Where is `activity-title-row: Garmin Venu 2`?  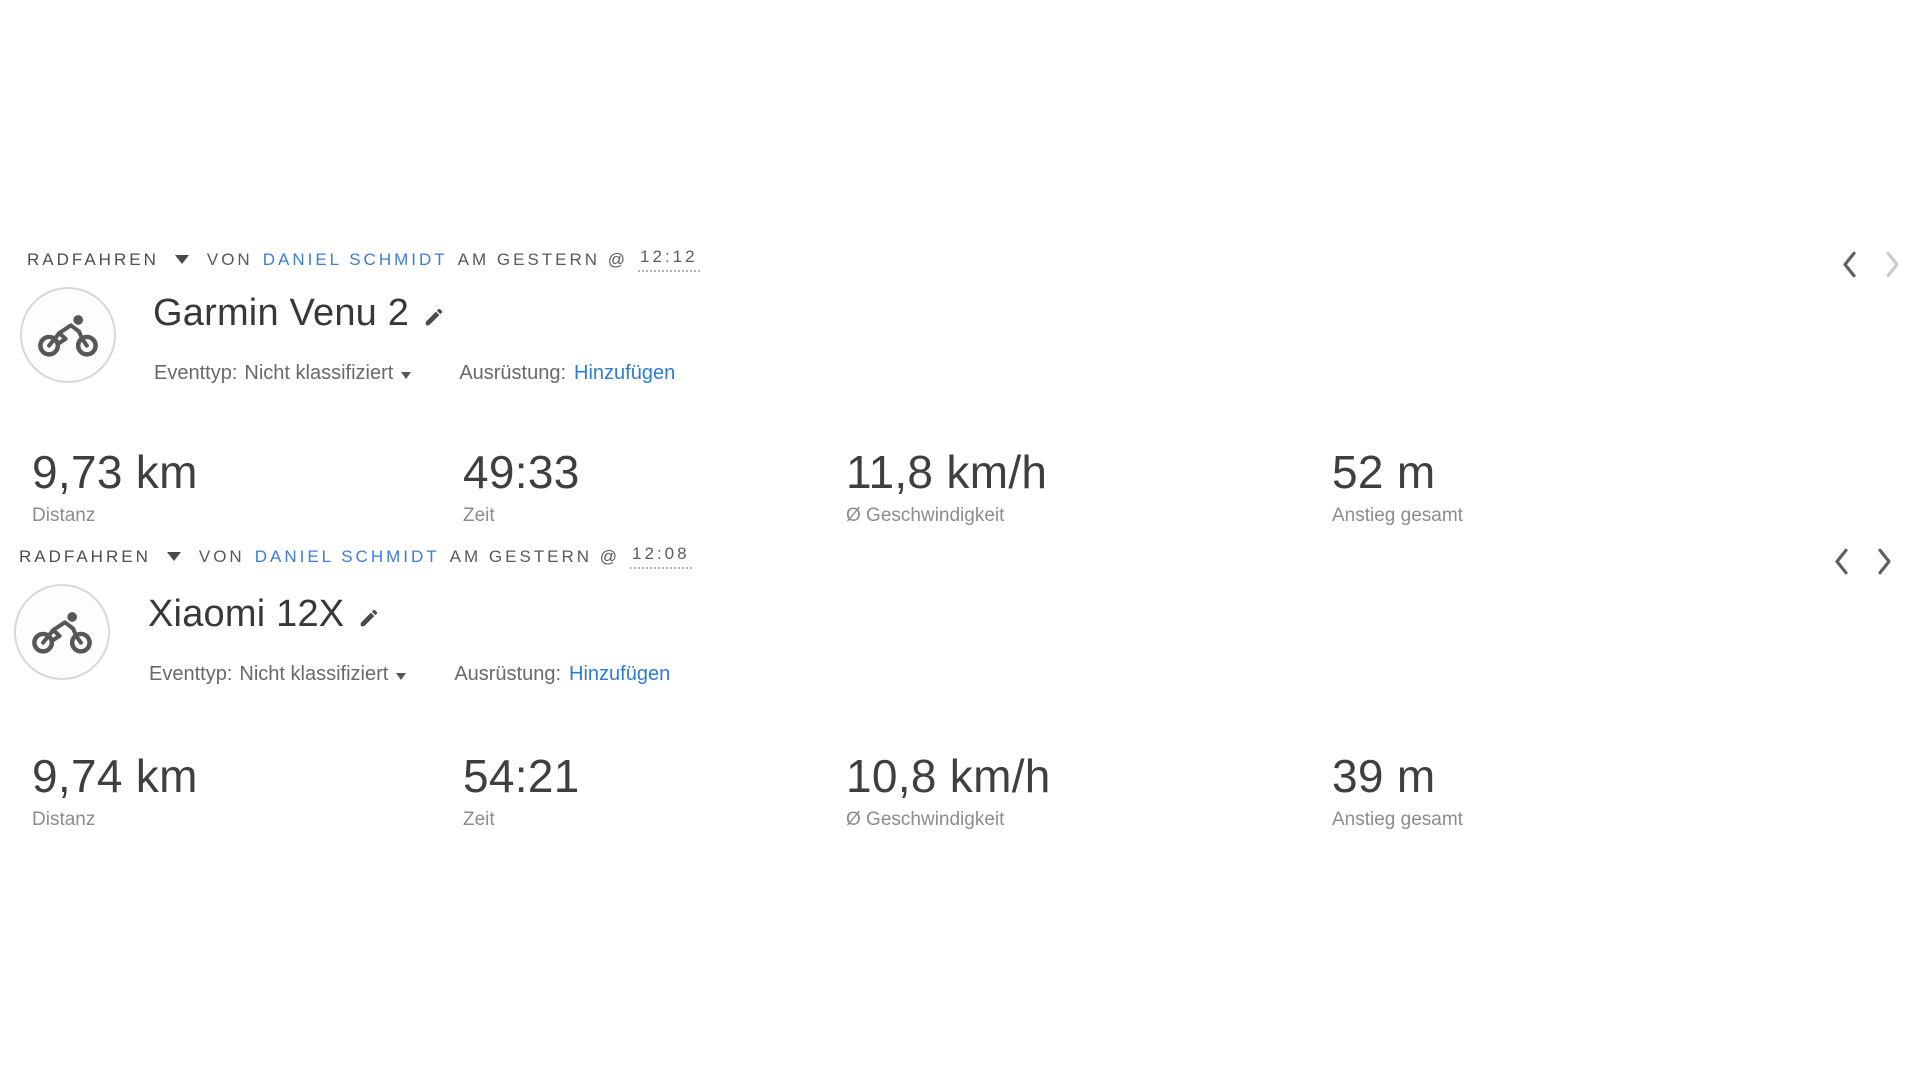 activity-title-row: Garmin Venu 2 is located at coordinates (299, 314).